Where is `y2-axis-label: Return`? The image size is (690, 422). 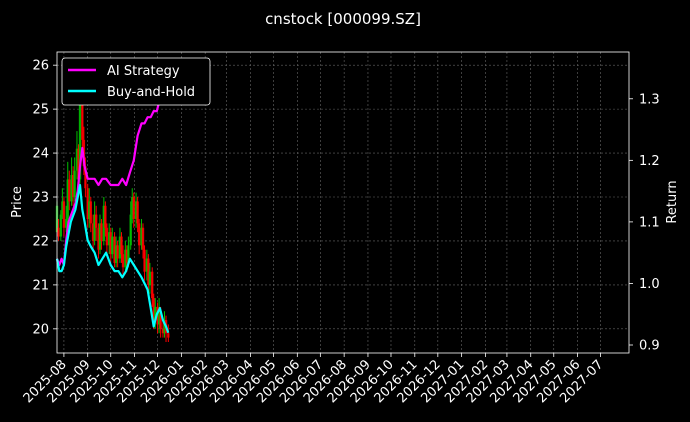 y2-axis-label: Return is located at coordinates (672, 201).